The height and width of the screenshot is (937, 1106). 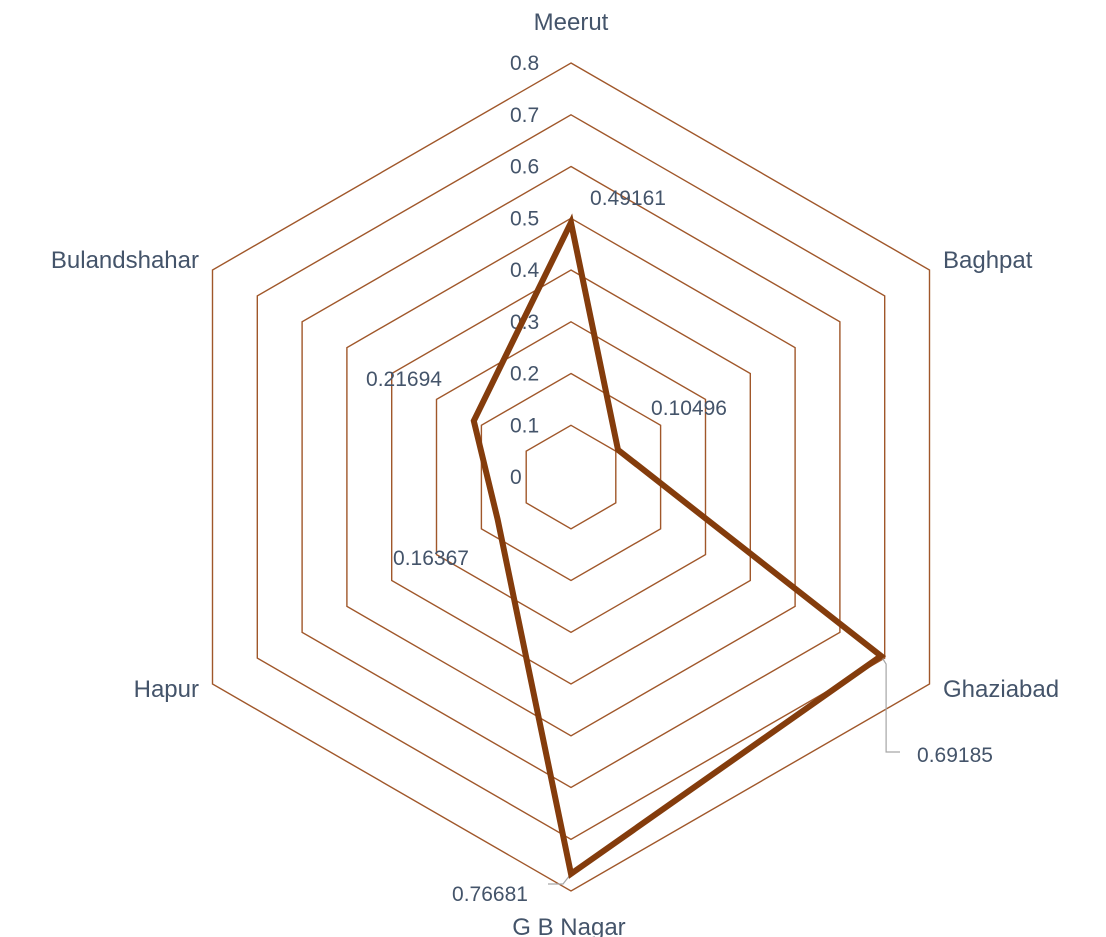 What do you see at coordinates (628, 198) in the screenshot?
I see `data-label: 0.49161` at bounding box center [628, 198].